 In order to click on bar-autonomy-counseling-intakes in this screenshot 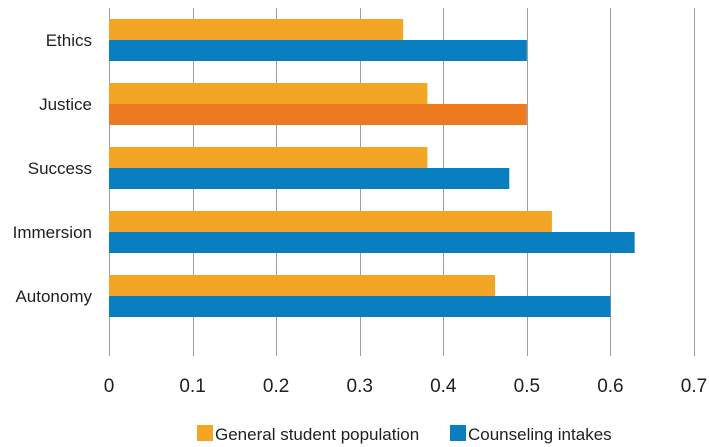, I will do `click(360, 306)`.